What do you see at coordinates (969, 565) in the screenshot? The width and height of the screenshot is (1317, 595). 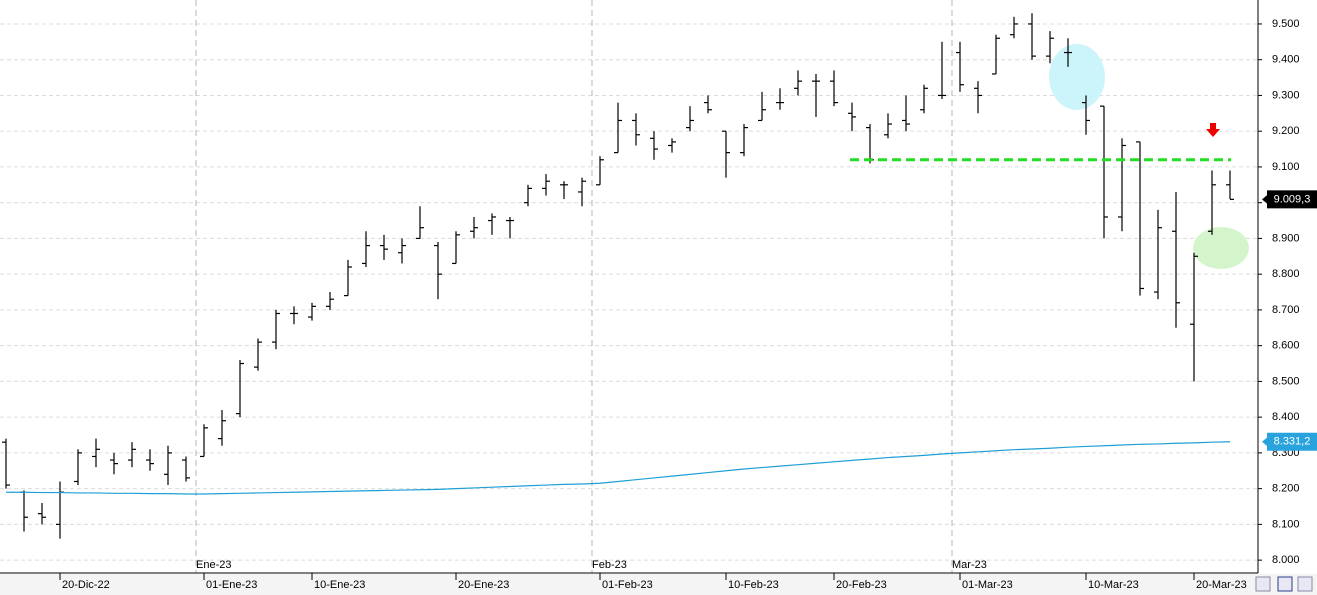 I see `month-label: Mar-23` at bounding box center [969, 565].